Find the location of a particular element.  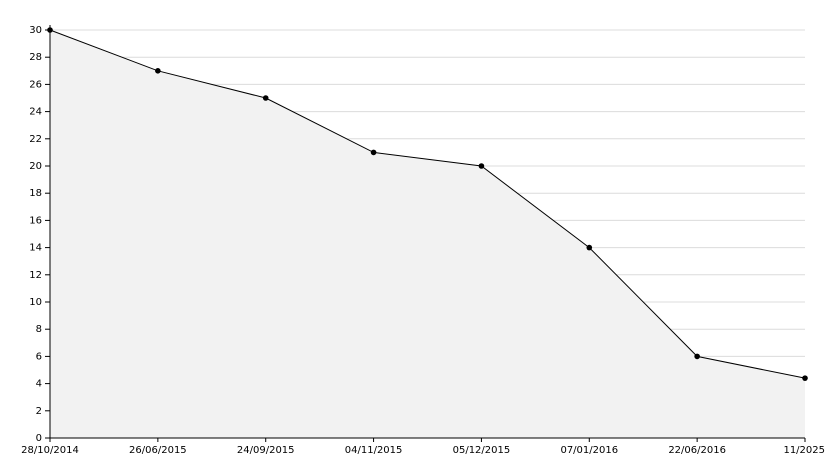

y-tick-label: 30 is located at coordinates (35, 30).